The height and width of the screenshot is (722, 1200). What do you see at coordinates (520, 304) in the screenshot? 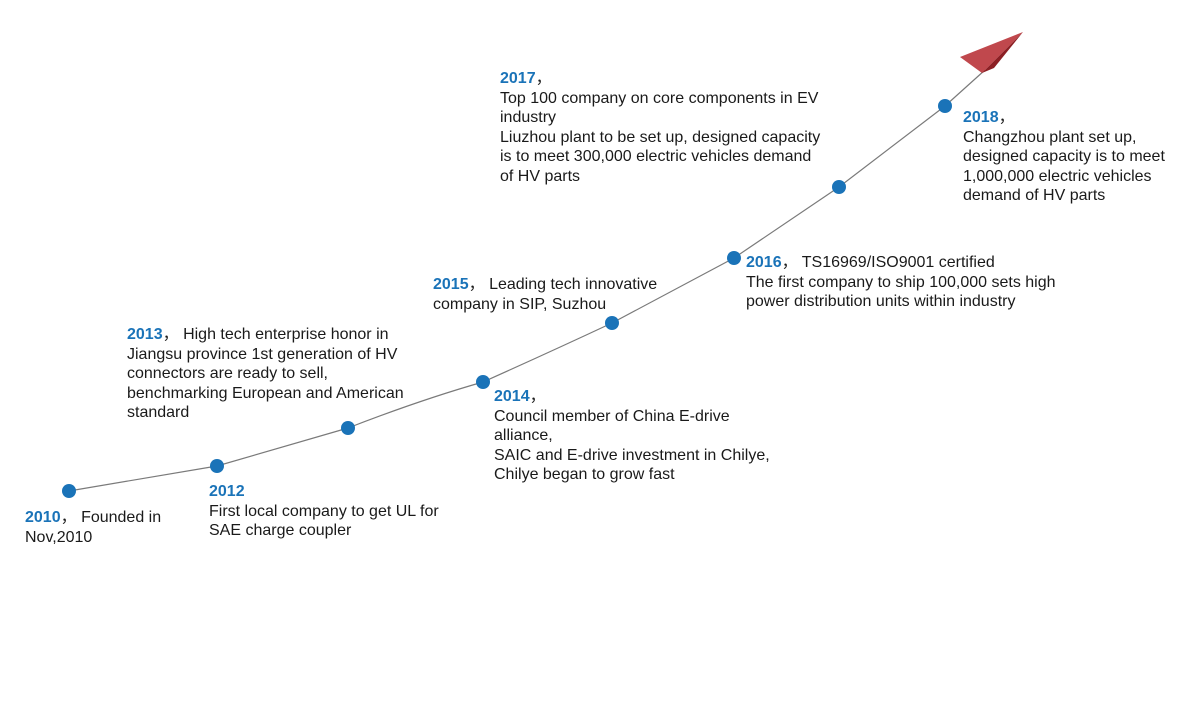
I see `event-text-line: company in SIP, Suzhou` at bounding box center [520, 304].